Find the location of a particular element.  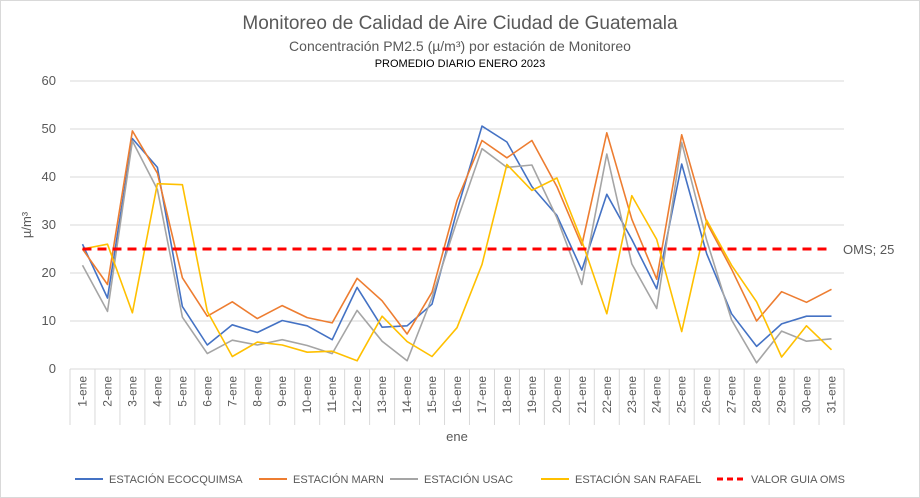

x-tick-label: 26-ene is located at coordinates (707, 395).